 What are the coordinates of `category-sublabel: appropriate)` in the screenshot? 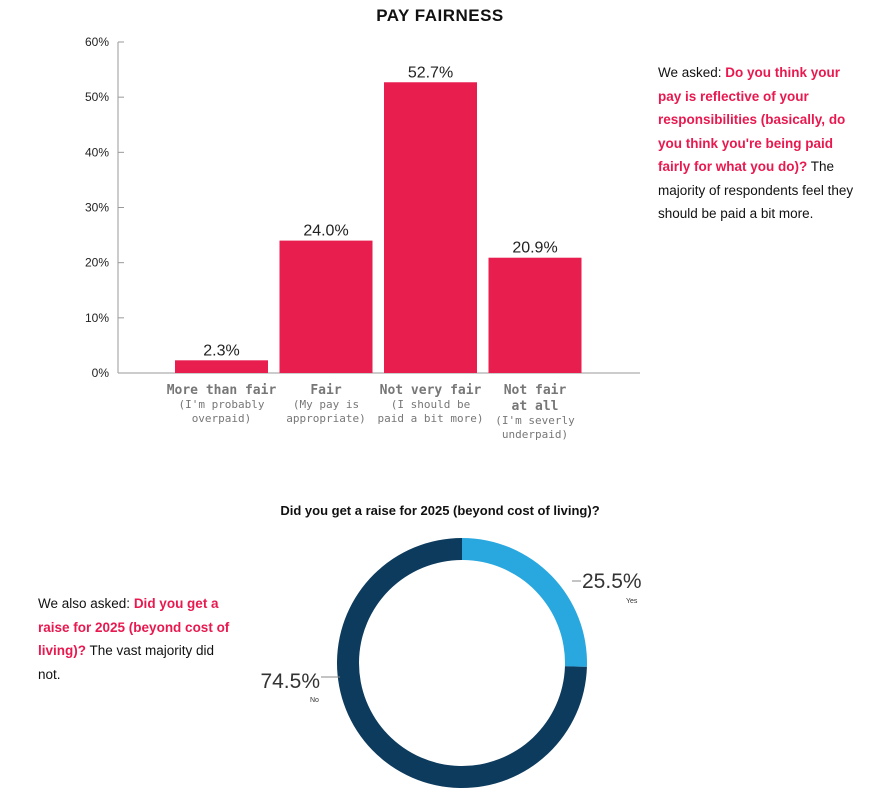 It's located at (325, 418).